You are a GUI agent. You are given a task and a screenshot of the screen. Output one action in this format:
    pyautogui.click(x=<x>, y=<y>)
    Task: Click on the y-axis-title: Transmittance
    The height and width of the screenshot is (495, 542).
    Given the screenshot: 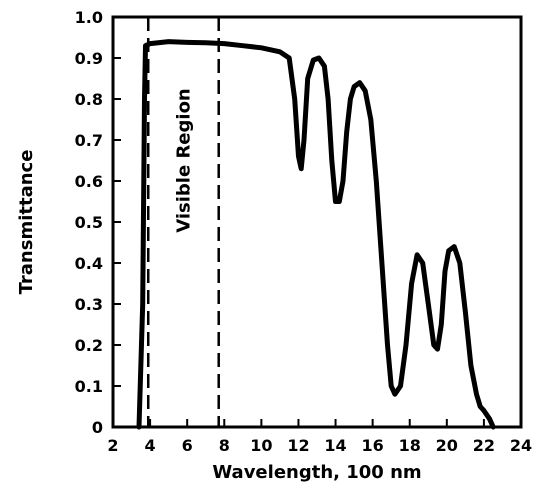 What is the action you would take?
    pyautogui.click(x=26, y=222)
    